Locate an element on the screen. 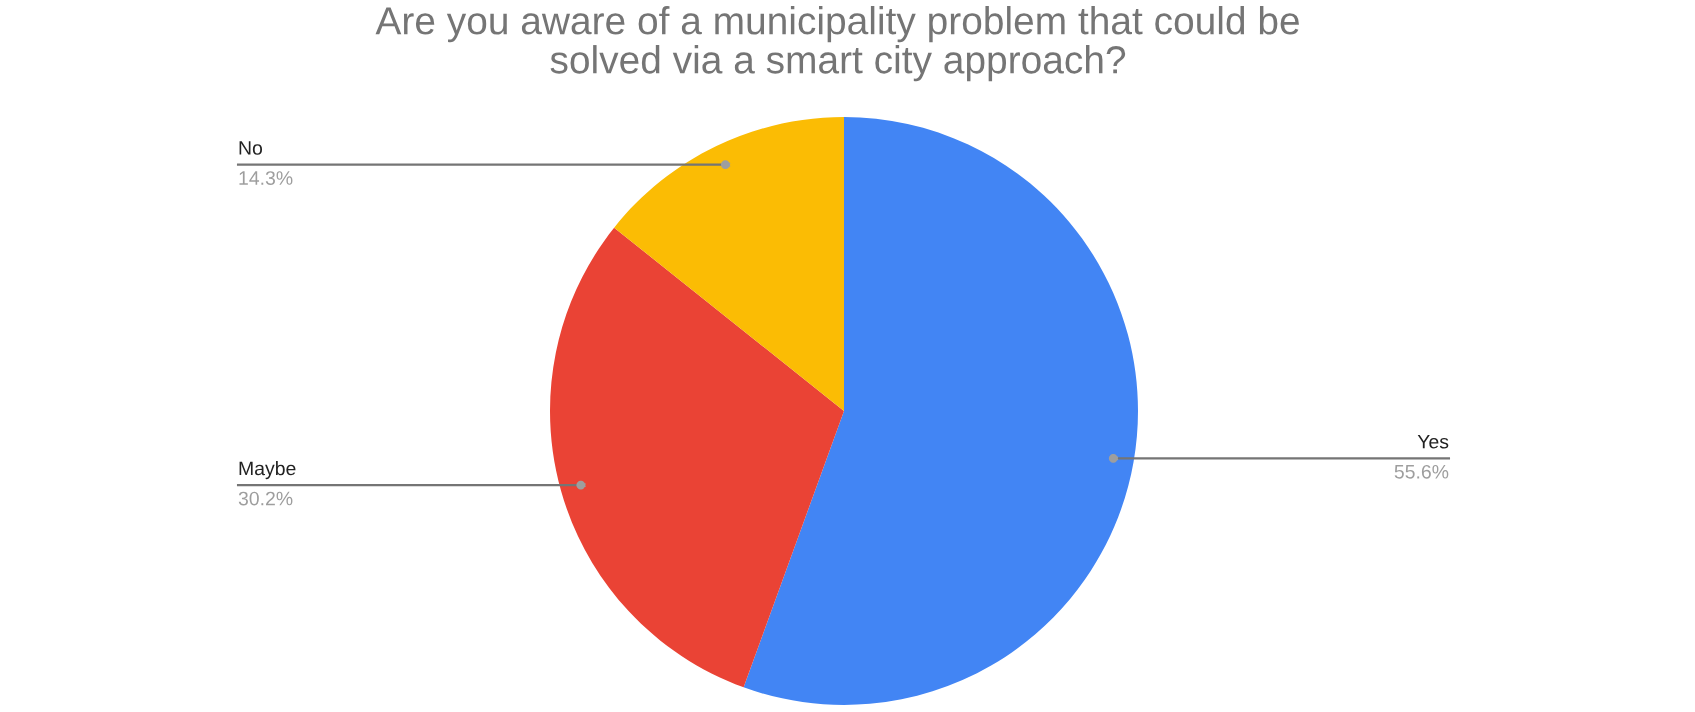 The height and width of the screenshot is (712, 1695). data-label: 30.2% is located at coordinates (265, 498).